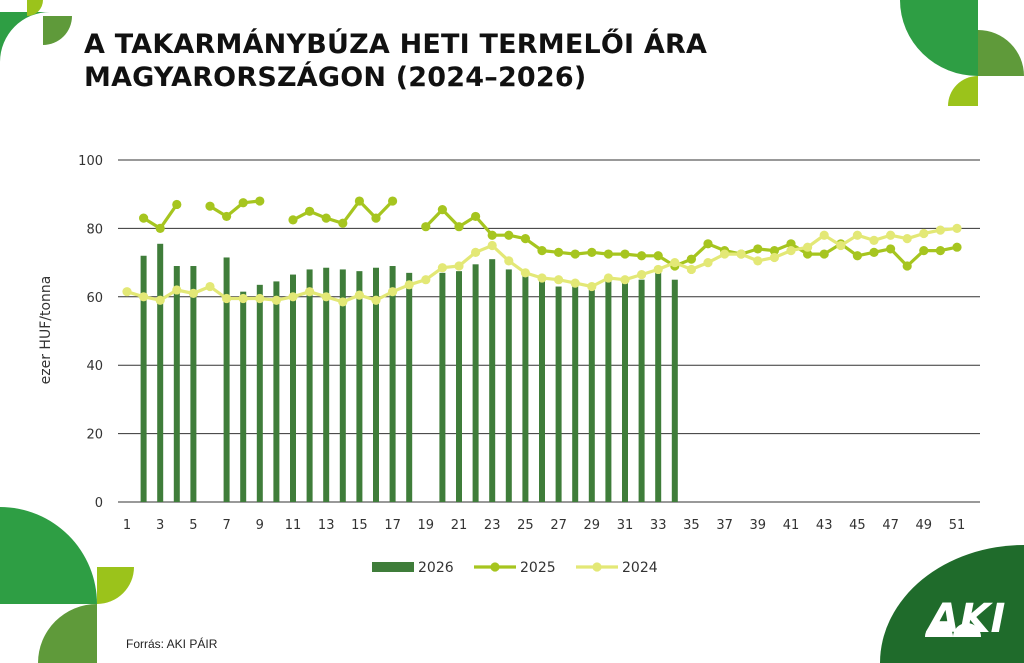  What do you see at coordinates (293, 525) in the screenshot?
I see `x-tick-label: 11` at bounding box center [293, 525].